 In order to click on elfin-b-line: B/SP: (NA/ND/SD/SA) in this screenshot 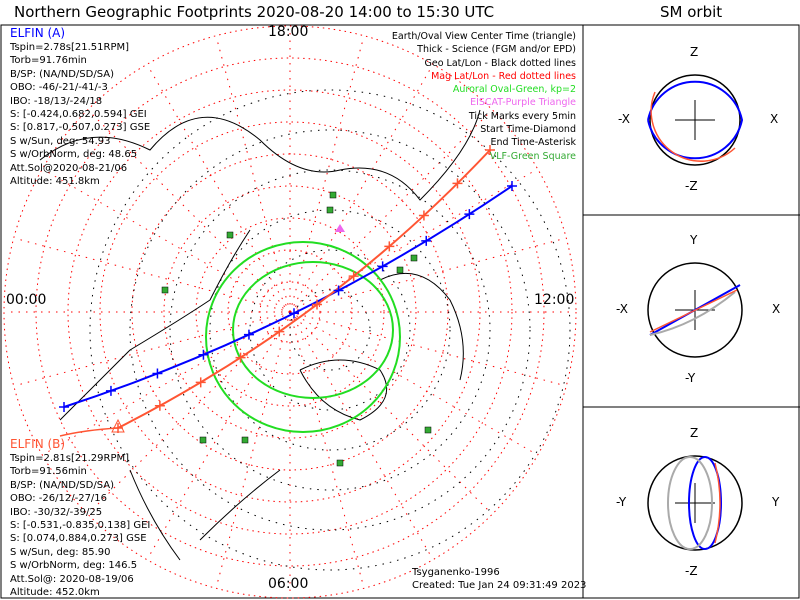, I will do `click(62, 485)`.